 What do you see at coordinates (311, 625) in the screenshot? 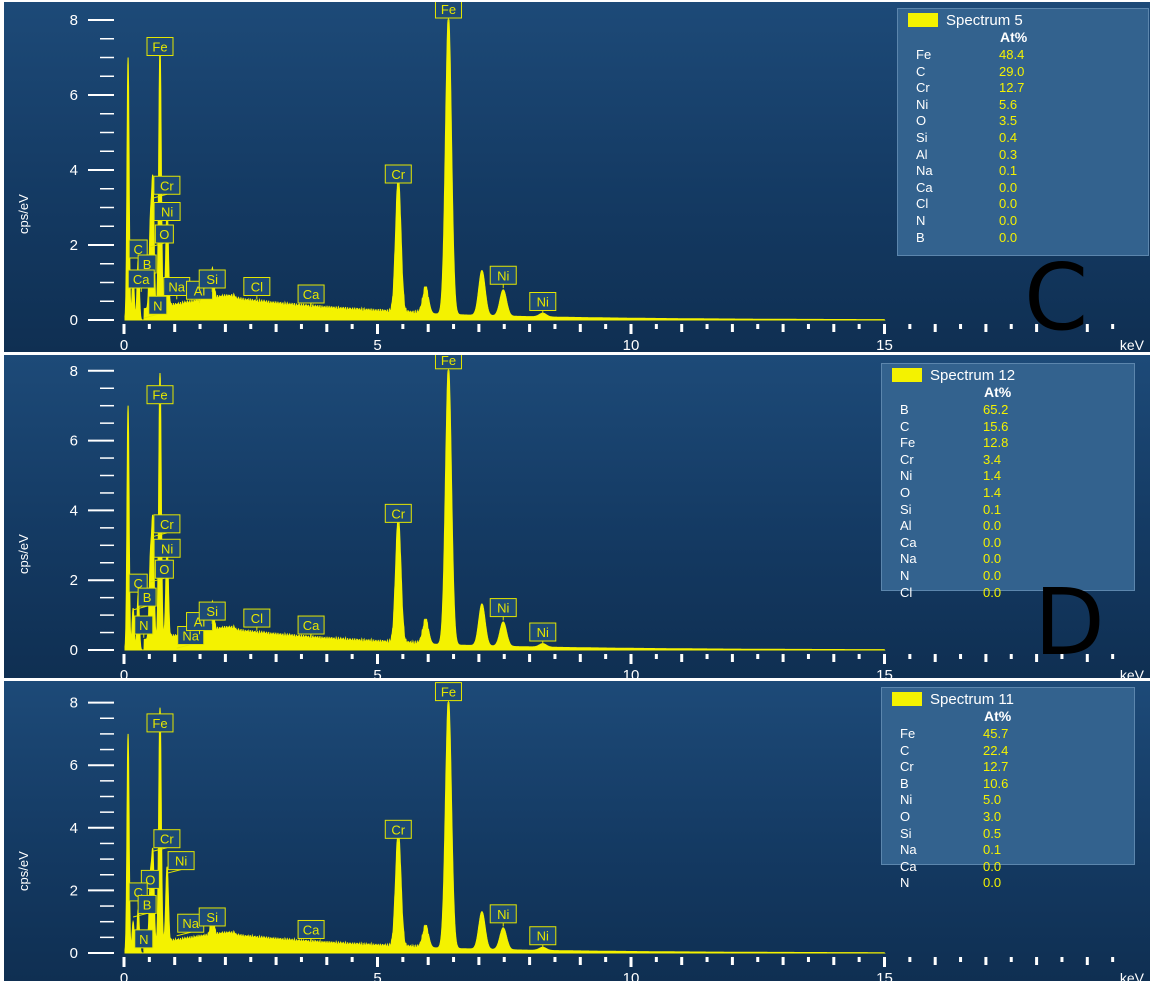
I see `svg-text: Ca` at bounding box center [311, 625].